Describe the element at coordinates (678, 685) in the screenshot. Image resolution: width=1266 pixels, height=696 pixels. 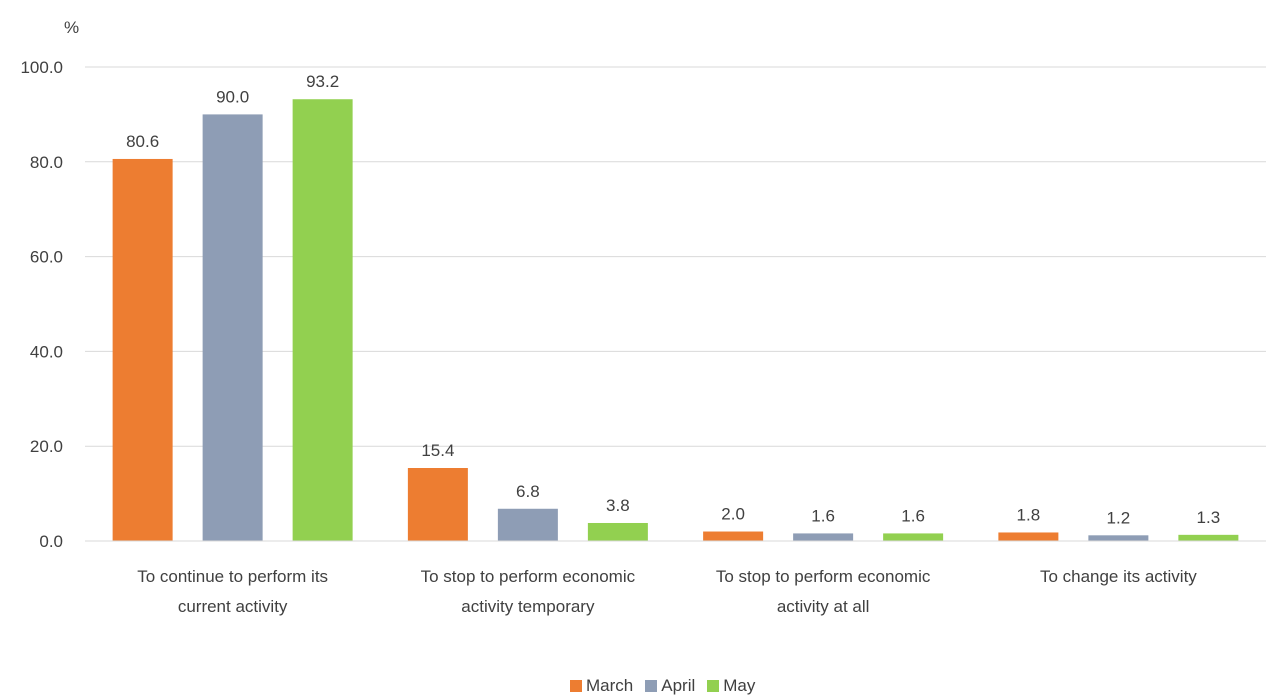
I see `legend-label: April` at that location.